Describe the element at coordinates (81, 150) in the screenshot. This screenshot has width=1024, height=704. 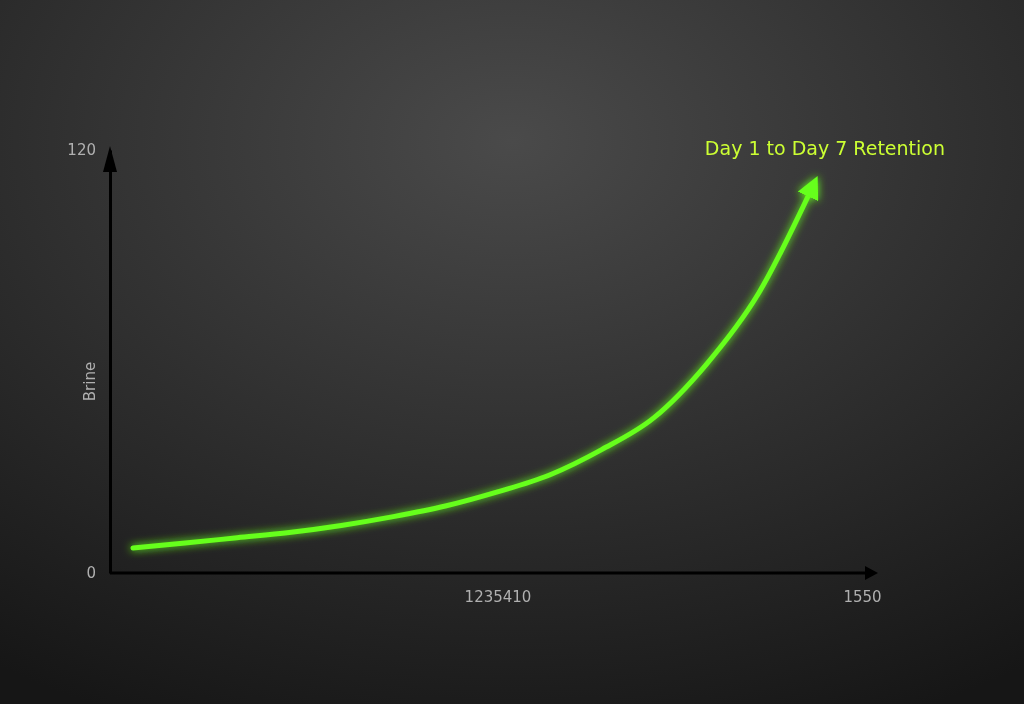
I see `y-tick-label: 120` at that location.